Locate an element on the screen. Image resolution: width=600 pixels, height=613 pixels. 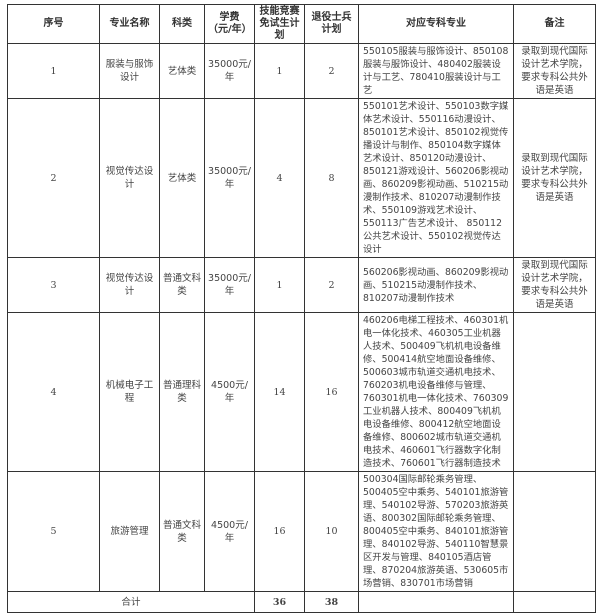
skill-plan: 14 is located at coordinates (279, 392).